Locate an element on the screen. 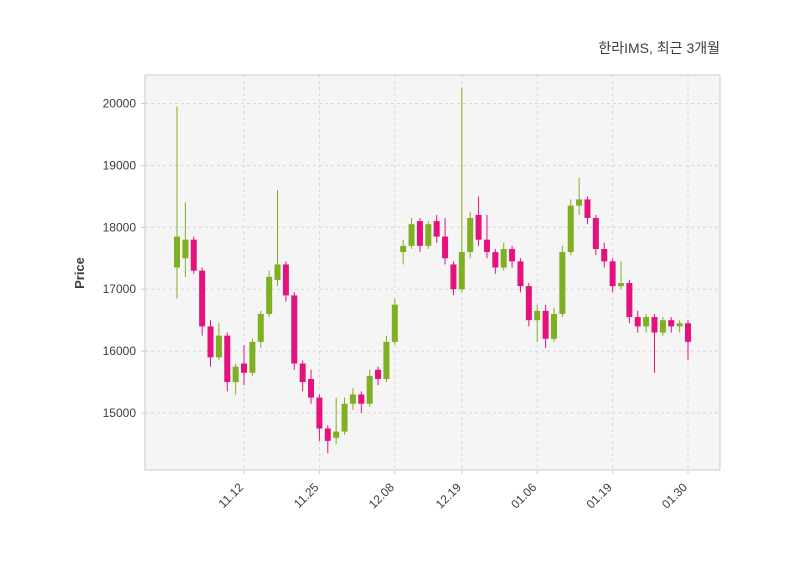  chart-title: 한라IMS, 최근 3개월 is located at coordinates (659, 48).